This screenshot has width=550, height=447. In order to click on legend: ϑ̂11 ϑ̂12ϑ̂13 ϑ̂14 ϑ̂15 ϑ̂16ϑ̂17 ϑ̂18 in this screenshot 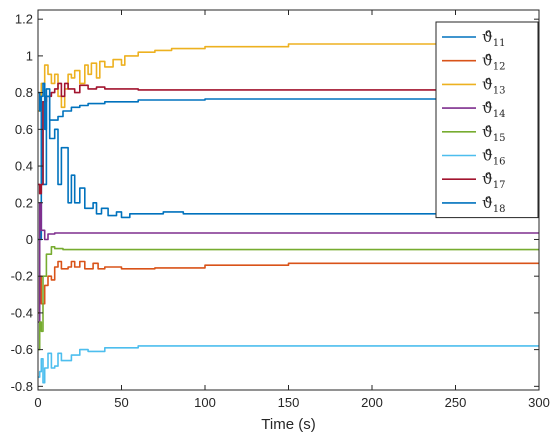, I will do `click(487, 120)`.